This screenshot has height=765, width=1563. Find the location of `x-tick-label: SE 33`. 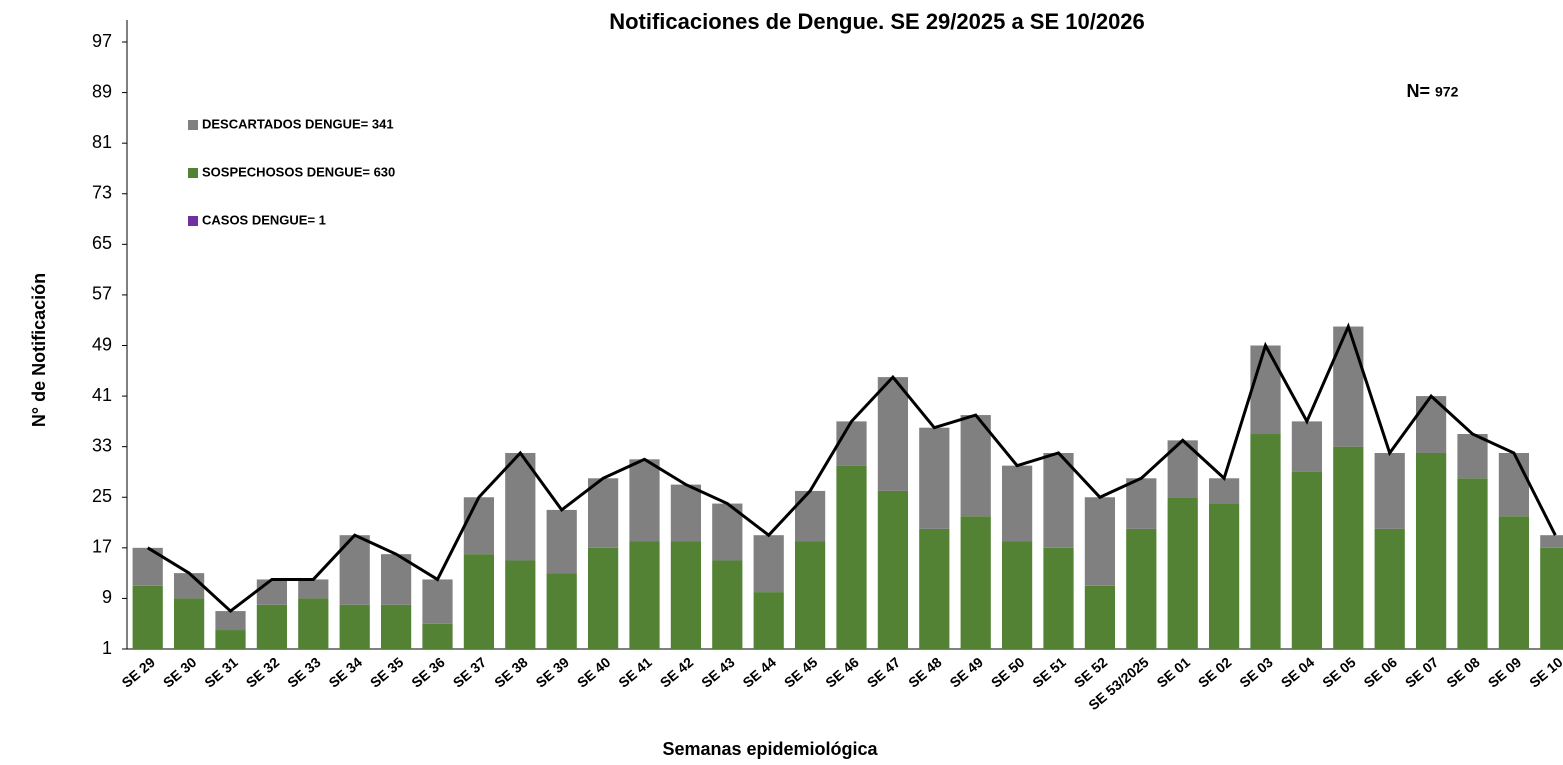

x-tick-label: SE 33 is located at coordinates (304, 672).